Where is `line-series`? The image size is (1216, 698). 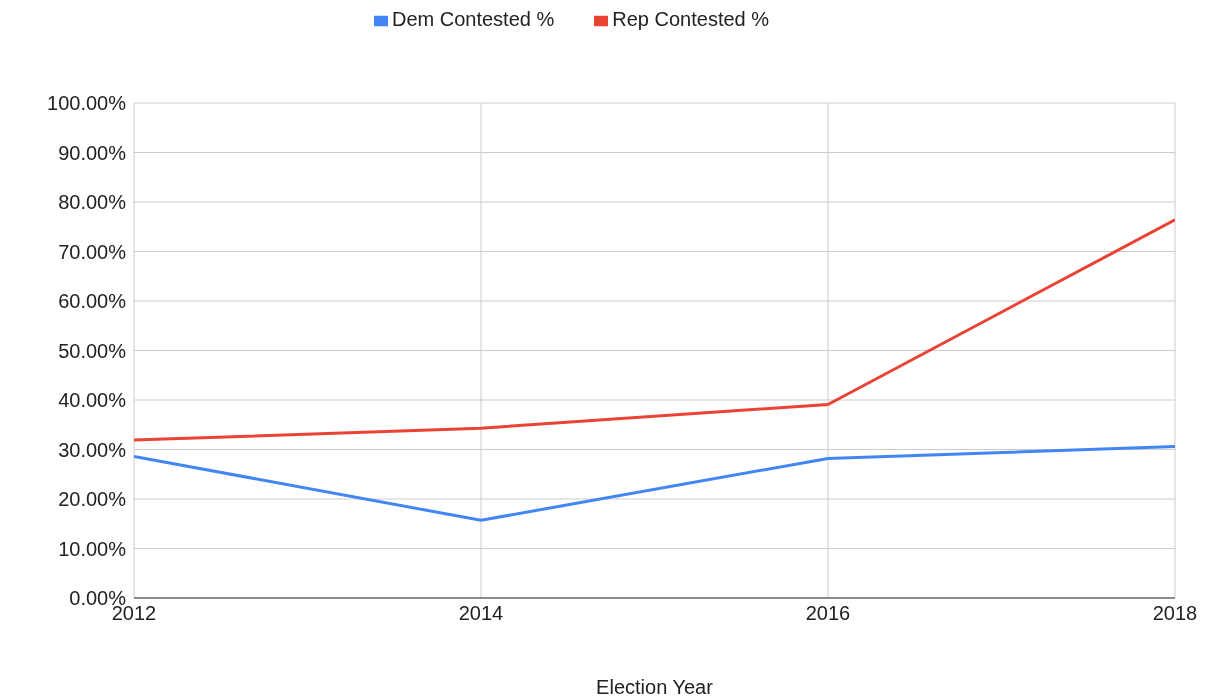 line-series is located at coordinates (654, 483).